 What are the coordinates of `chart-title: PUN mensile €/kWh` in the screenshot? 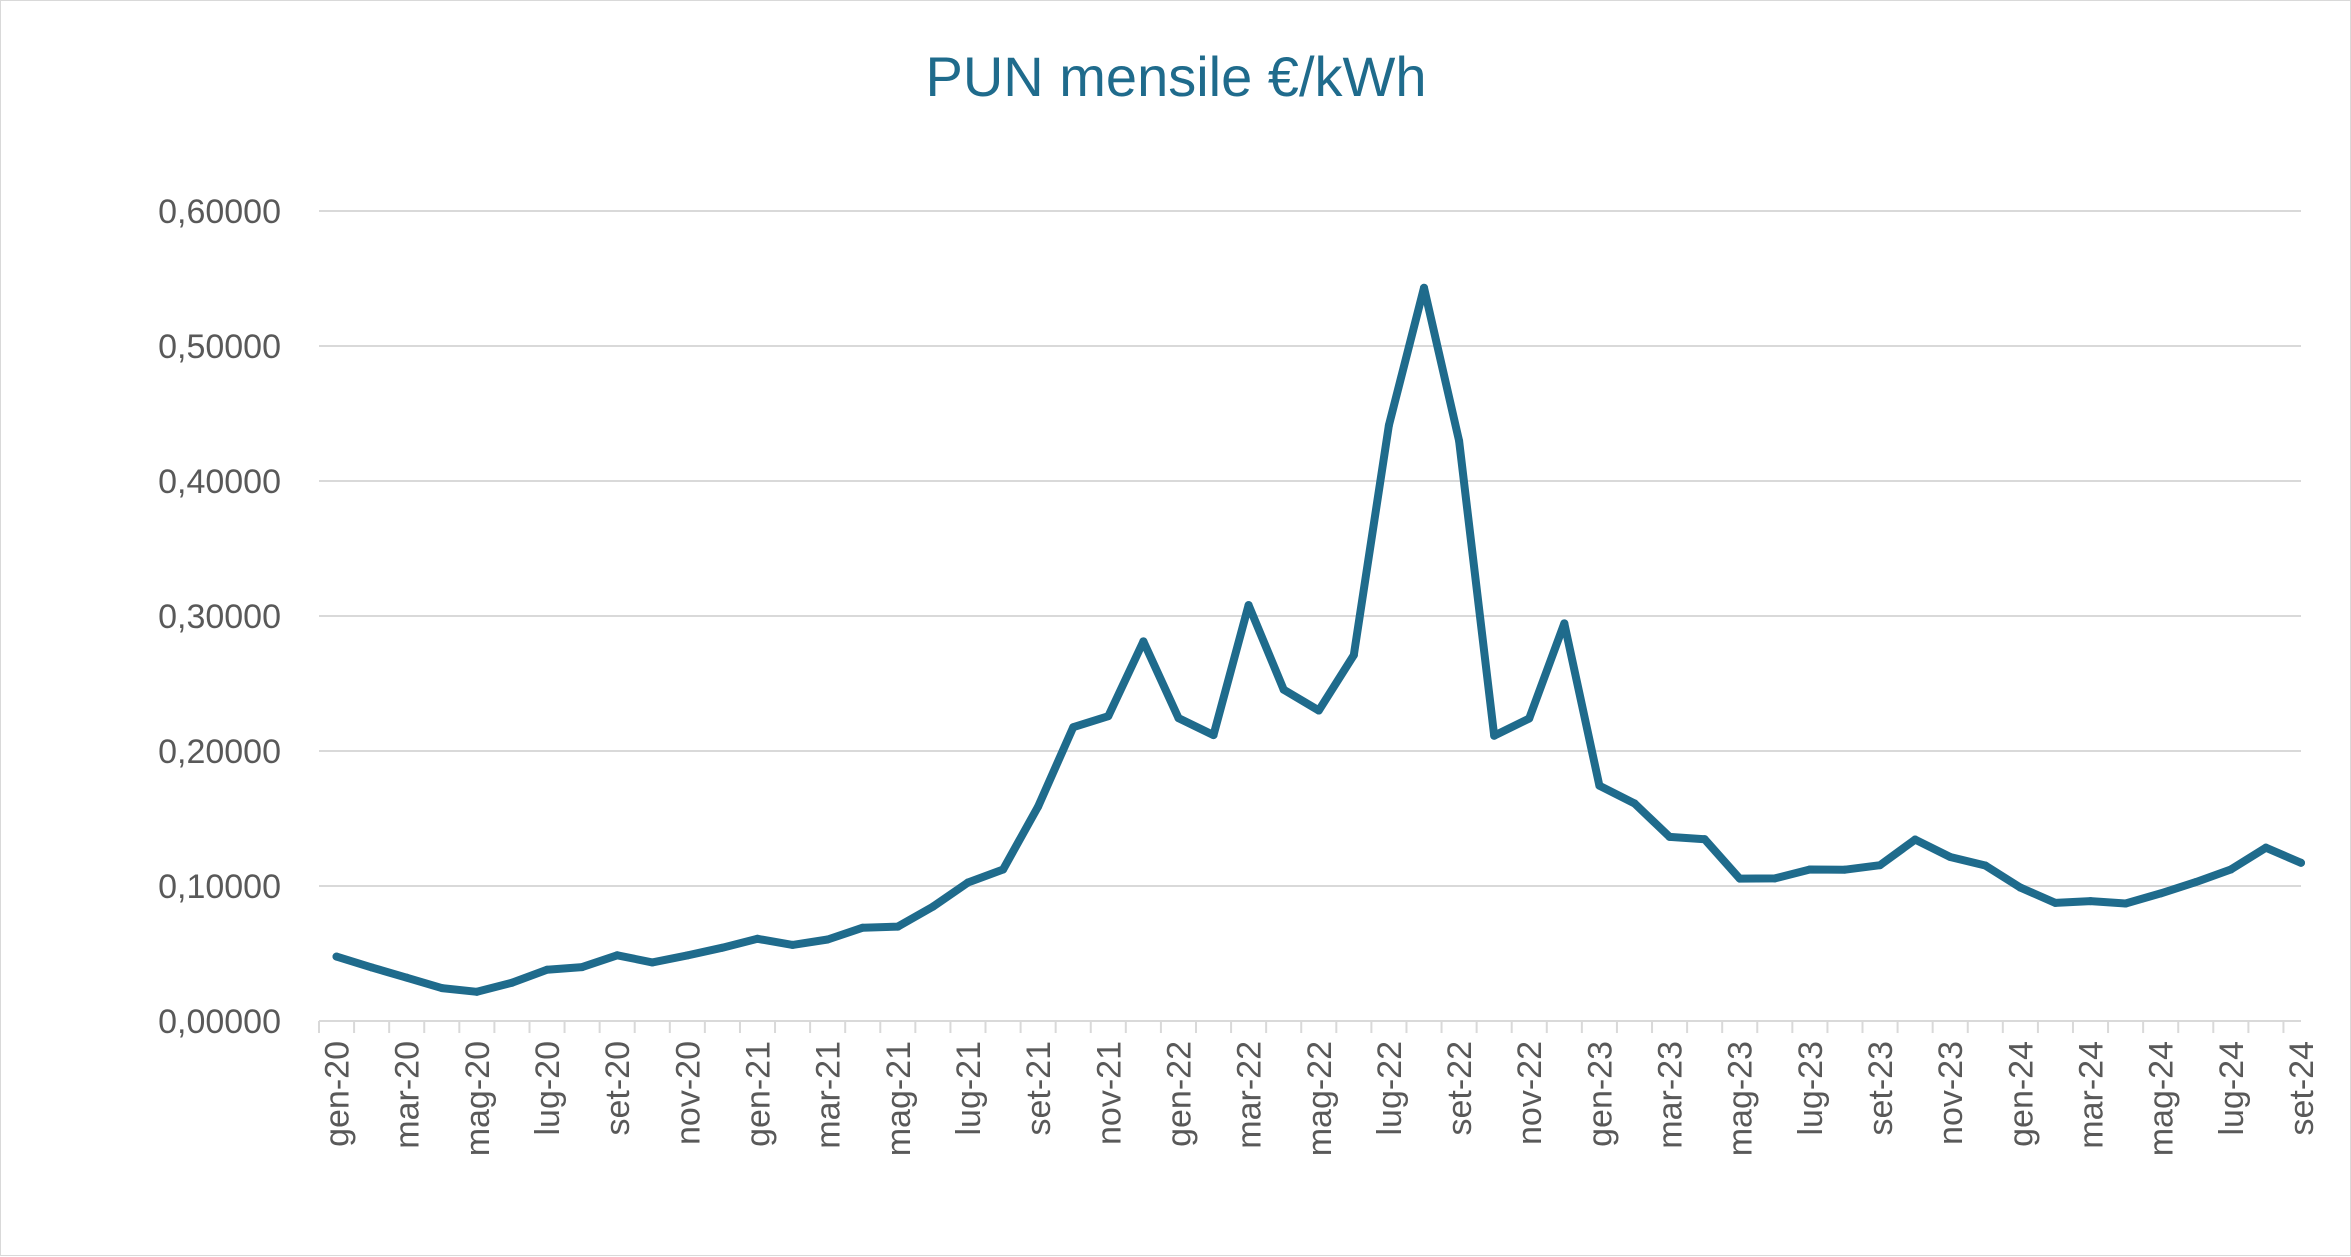 It's located at (1175, 76).